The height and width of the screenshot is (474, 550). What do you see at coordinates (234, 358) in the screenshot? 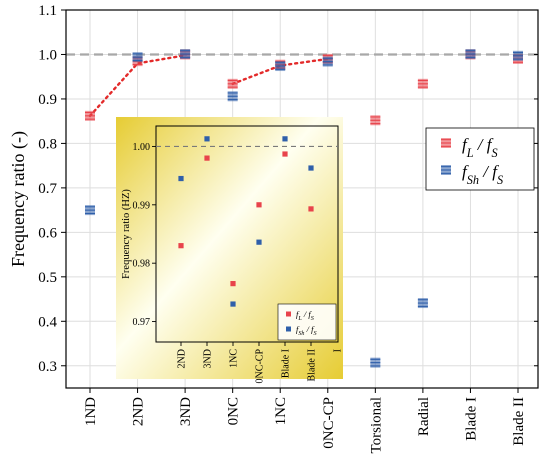
I see `inset-x-tick-label: 1NC` at bounding box center [234, 358].